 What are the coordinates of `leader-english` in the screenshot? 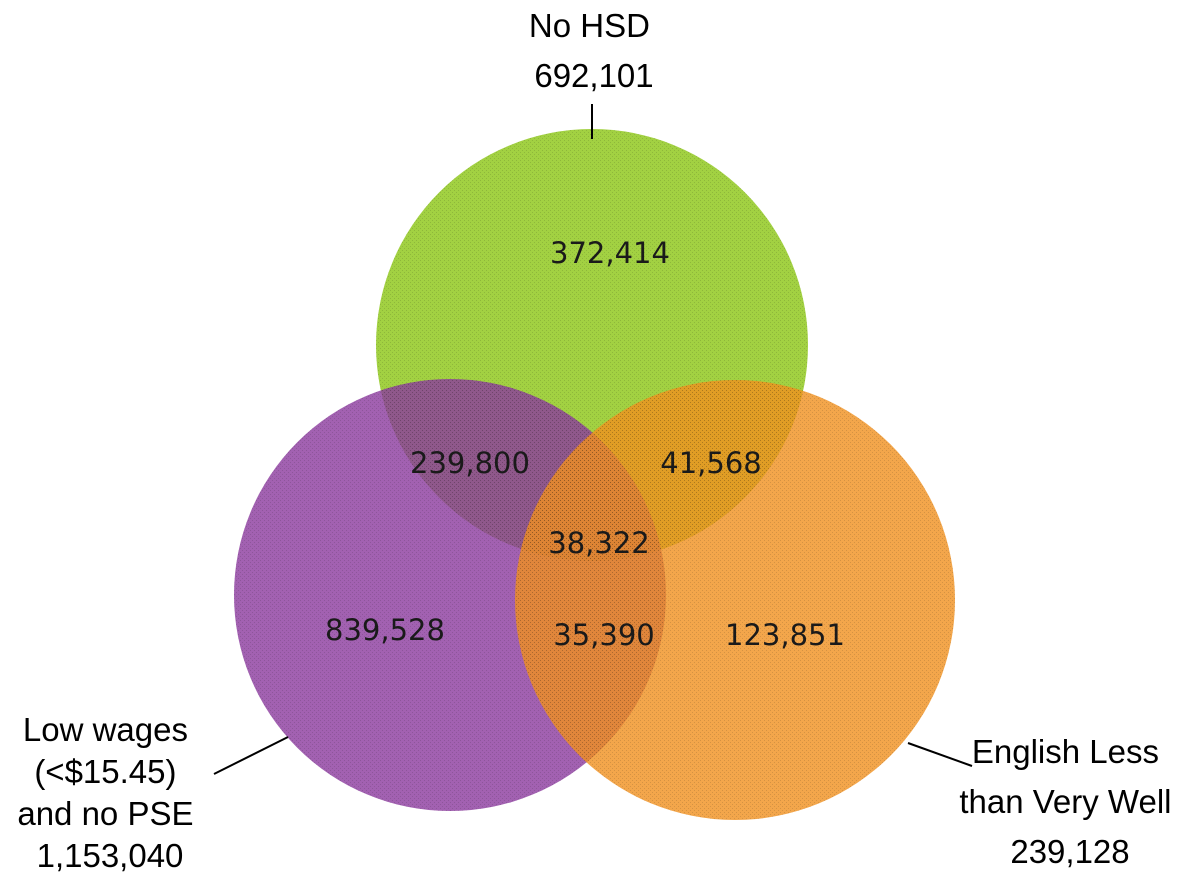 It's located at (940, 754).